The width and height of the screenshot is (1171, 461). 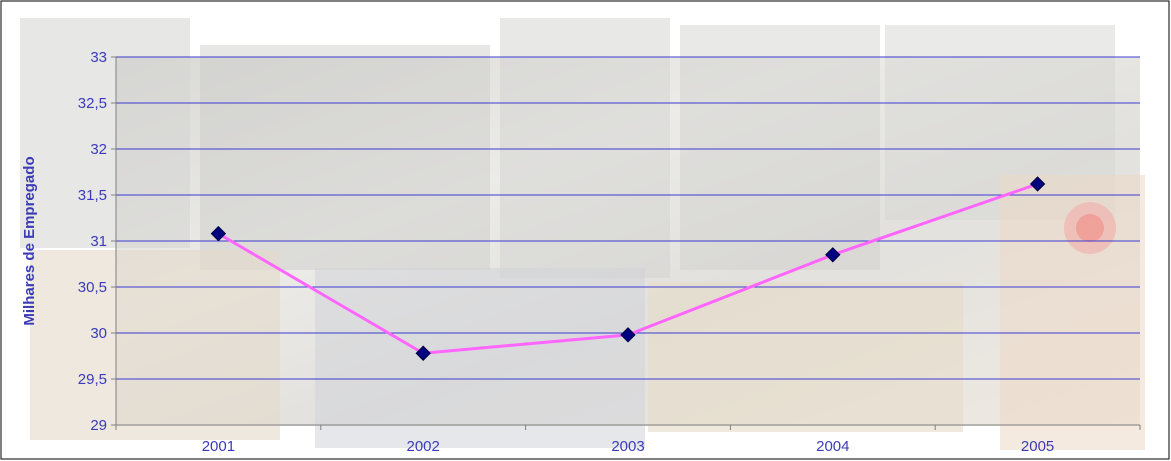 What do you see at coordinates (98, 57) in the screenshot?
I see `y-tick-label: 33` at bounding box center [98, 57].